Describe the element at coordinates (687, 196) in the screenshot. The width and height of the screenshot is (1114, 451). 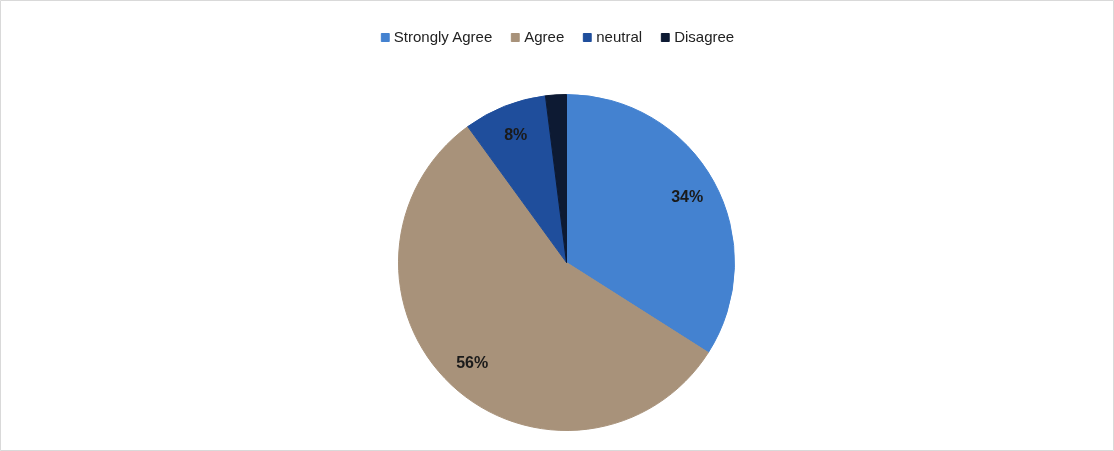
I see `data-label: 34%` at that location.